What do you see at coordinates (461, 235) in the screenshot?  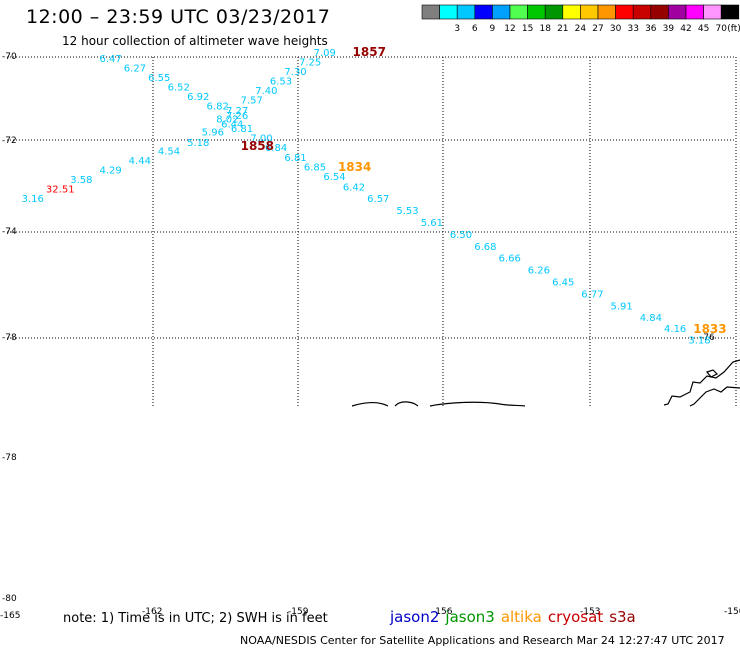 I see `wave-height-label: 6.50` at bounding box center [461, 235].